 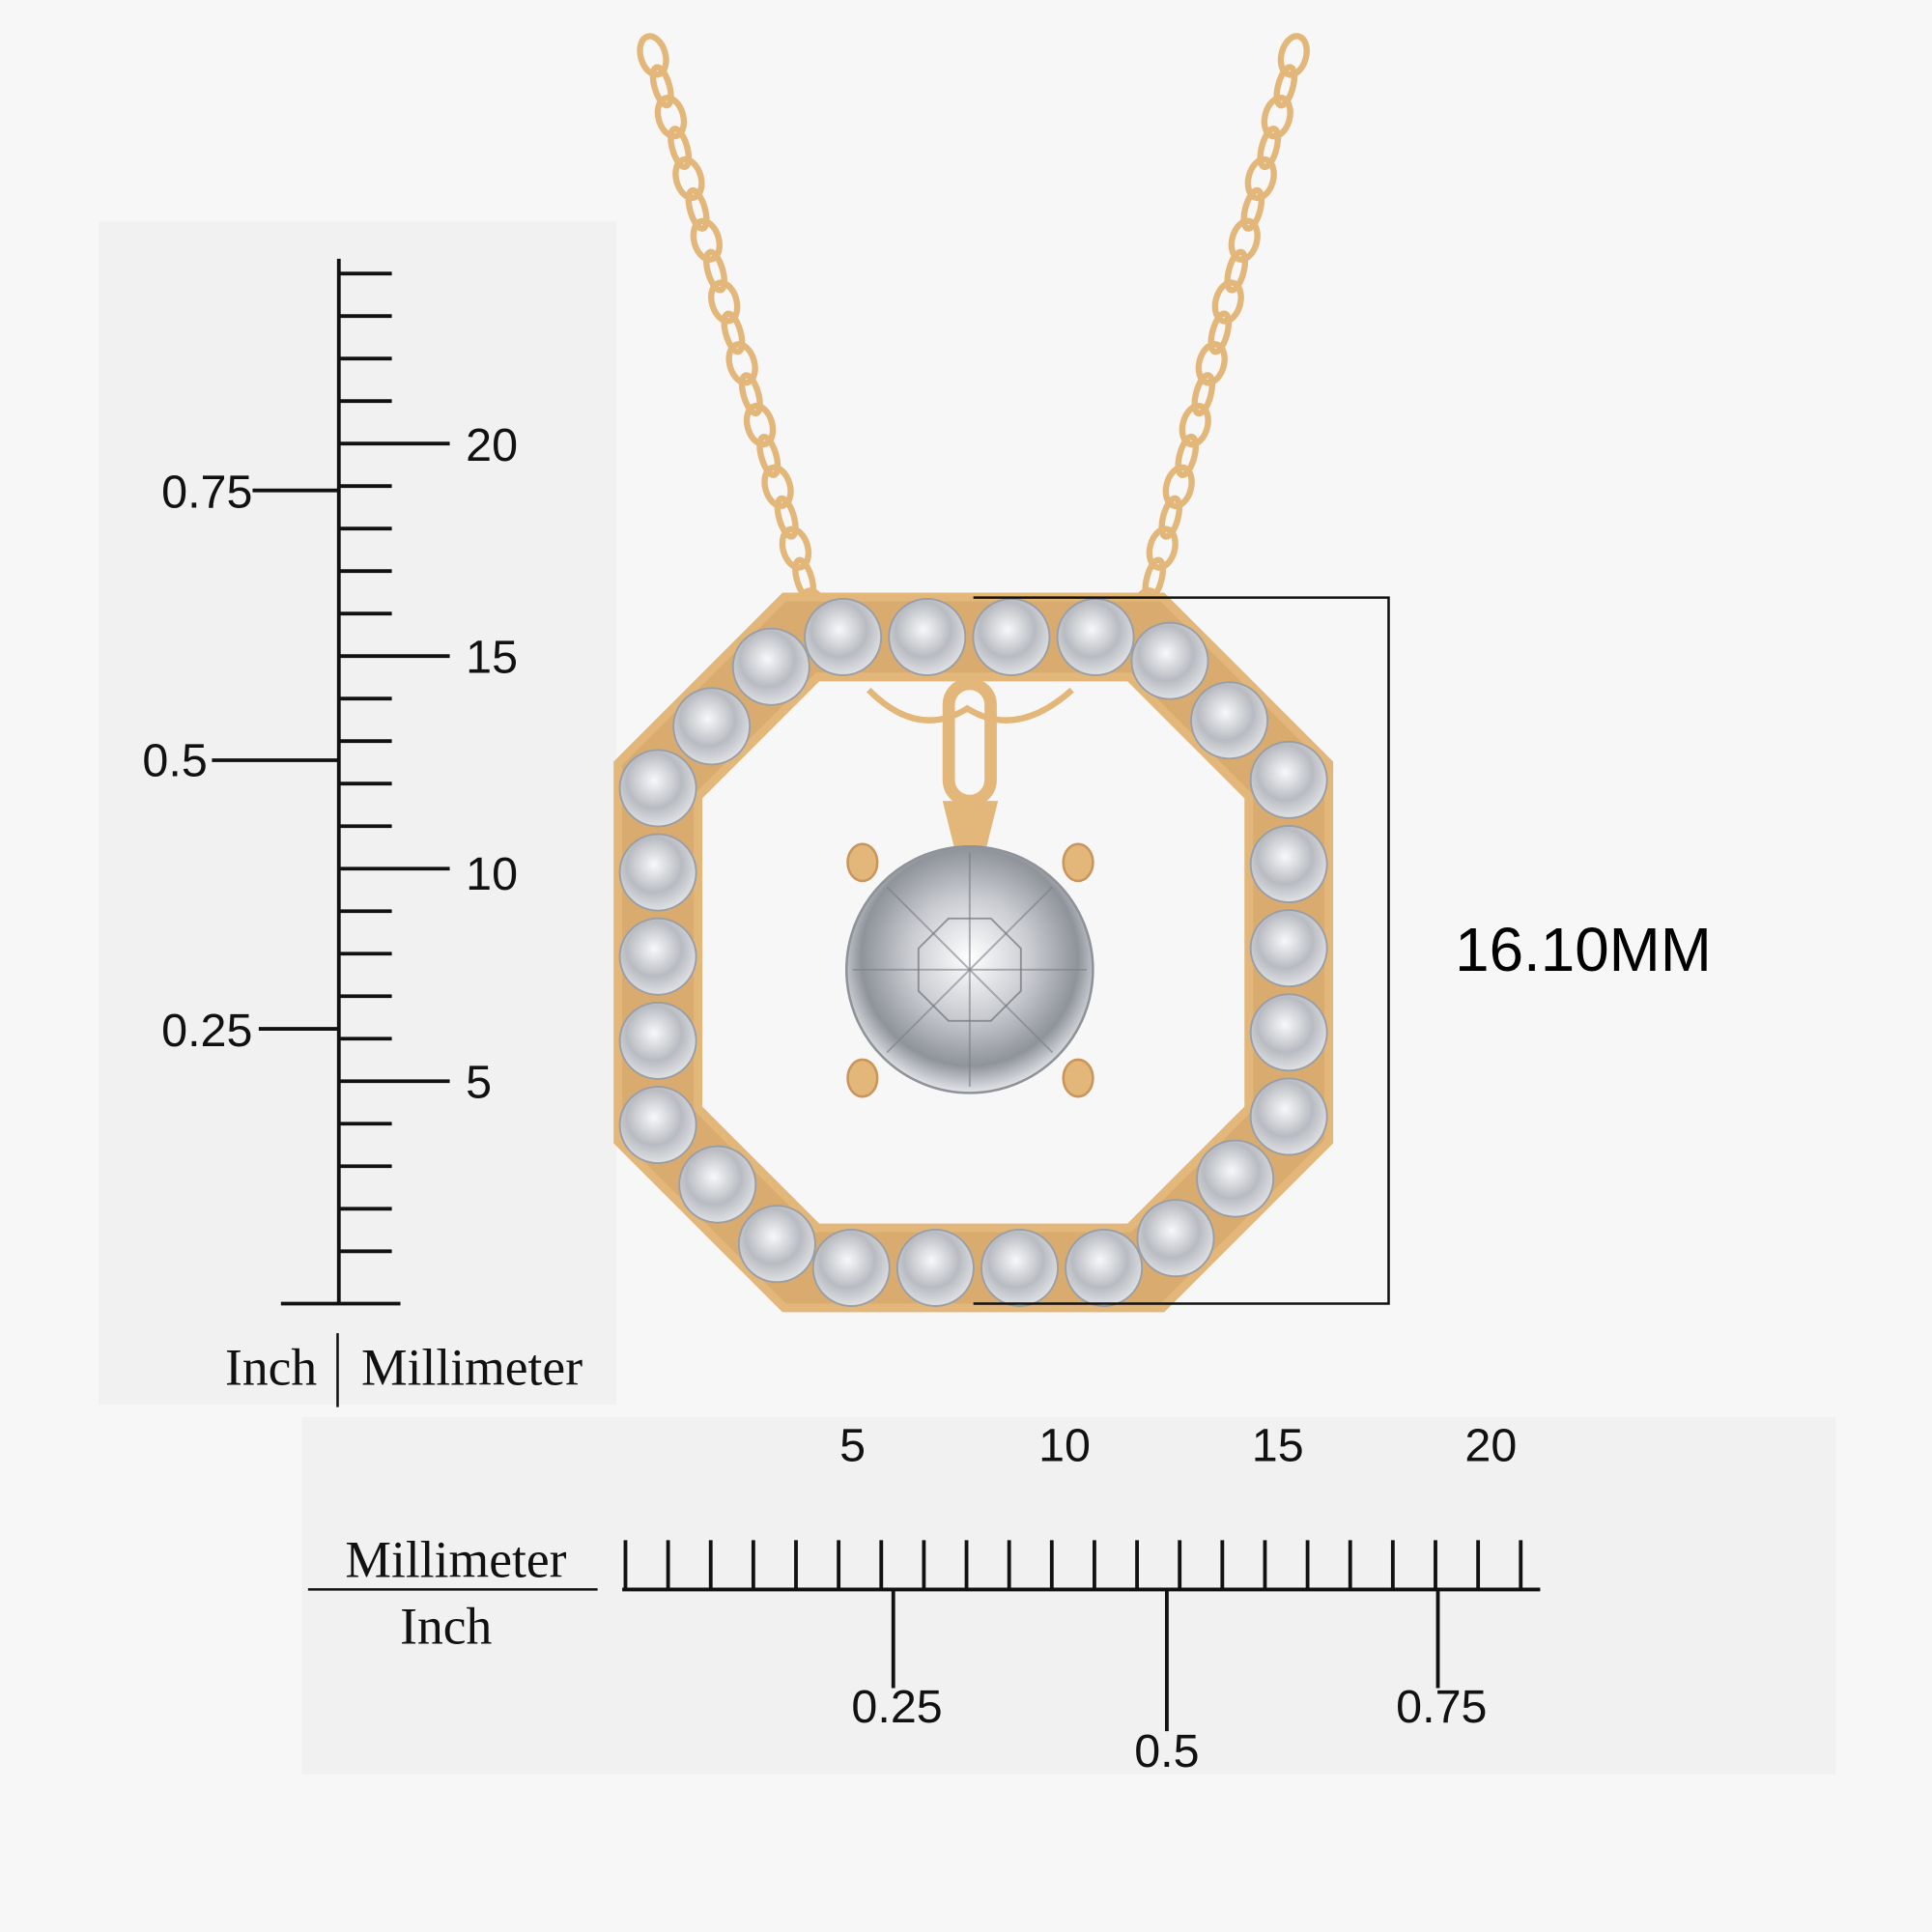 What do you see at coordinates (1181, 950) in the screenshot?
I see `dimension-bracket` at bounding box center [1181, 950].